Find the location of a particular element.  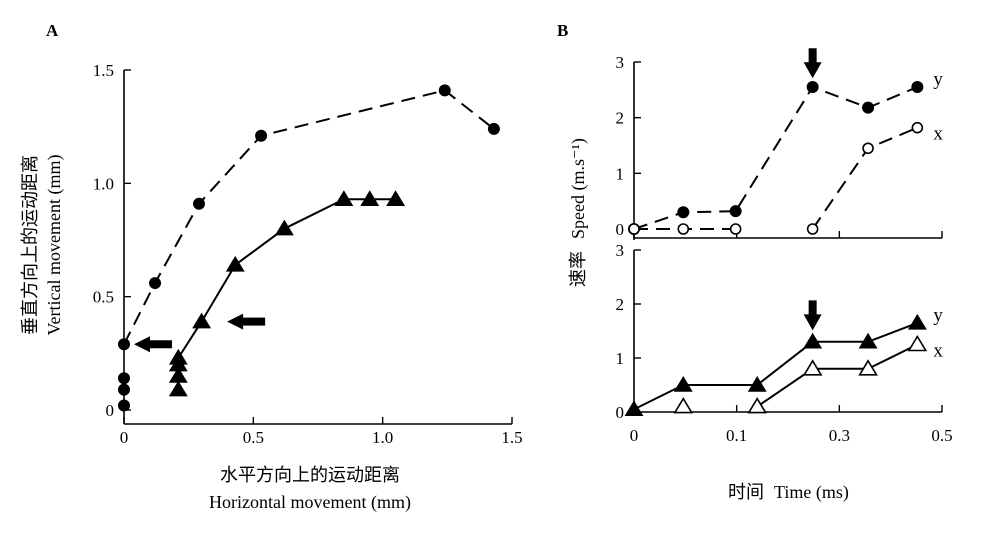

panel-b-bottom-ytick-label: 3 is located at coordinates (620, 250).